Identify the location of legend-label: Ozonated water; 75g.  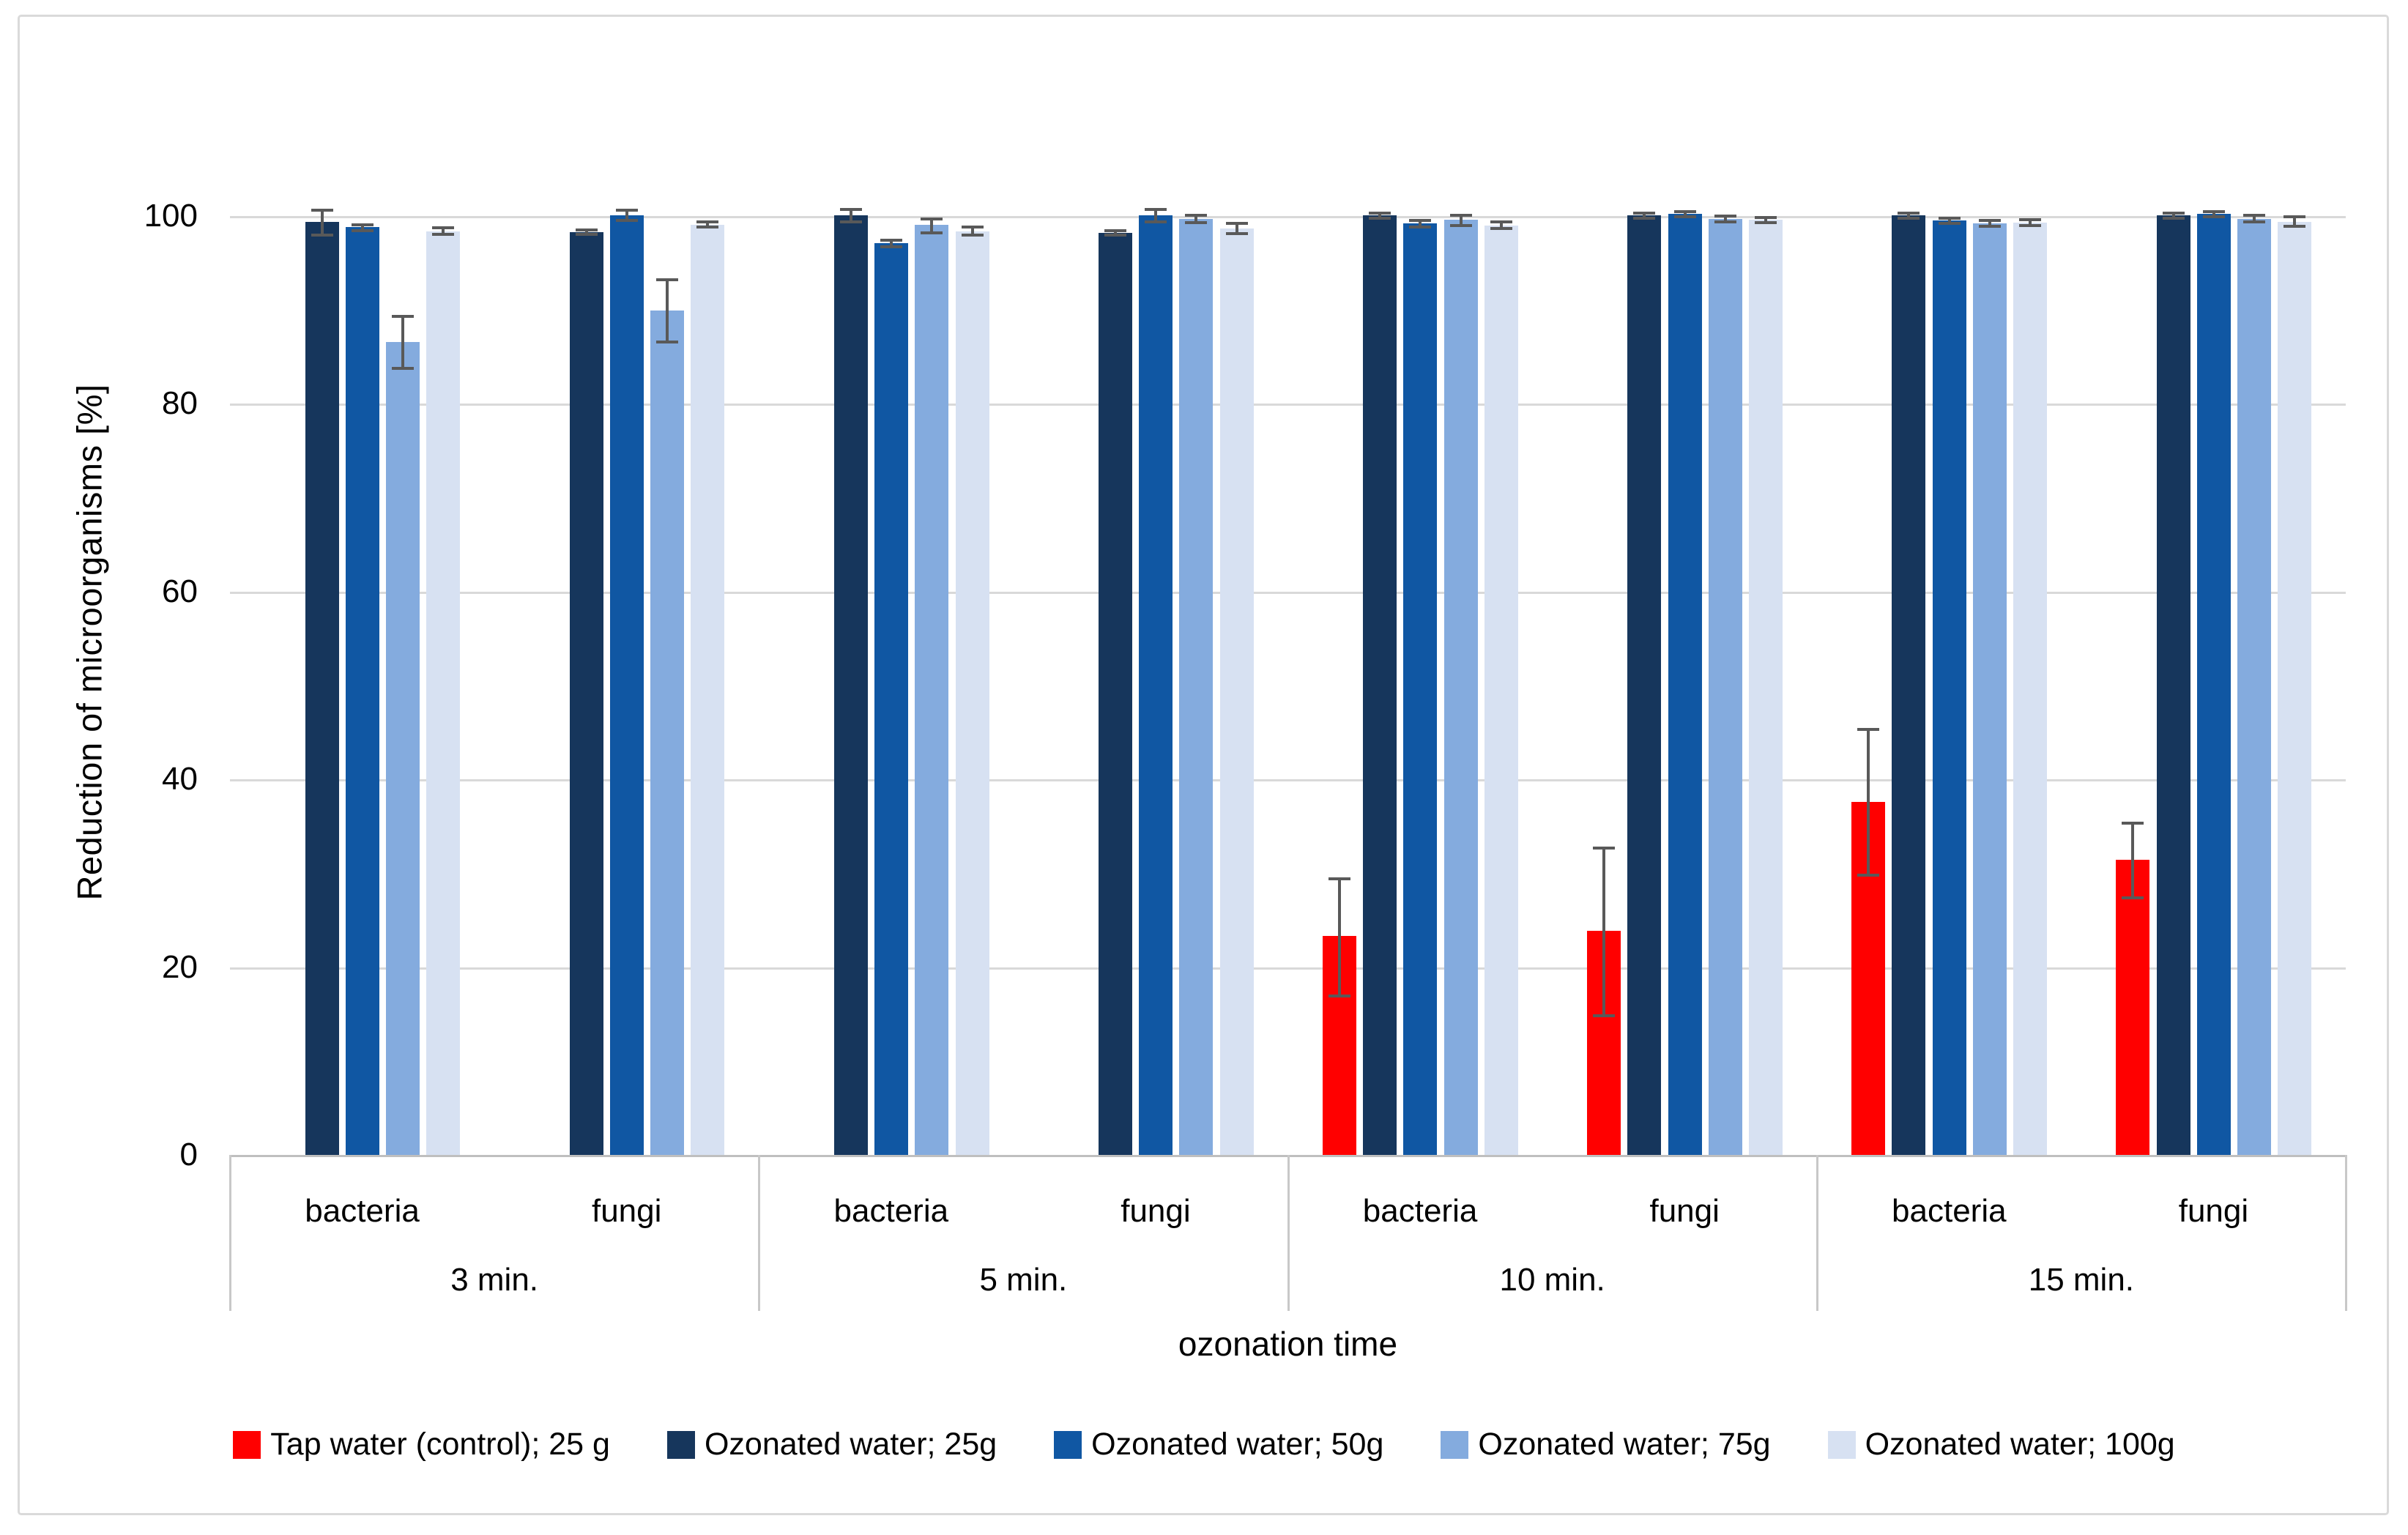
(1624, 1444).